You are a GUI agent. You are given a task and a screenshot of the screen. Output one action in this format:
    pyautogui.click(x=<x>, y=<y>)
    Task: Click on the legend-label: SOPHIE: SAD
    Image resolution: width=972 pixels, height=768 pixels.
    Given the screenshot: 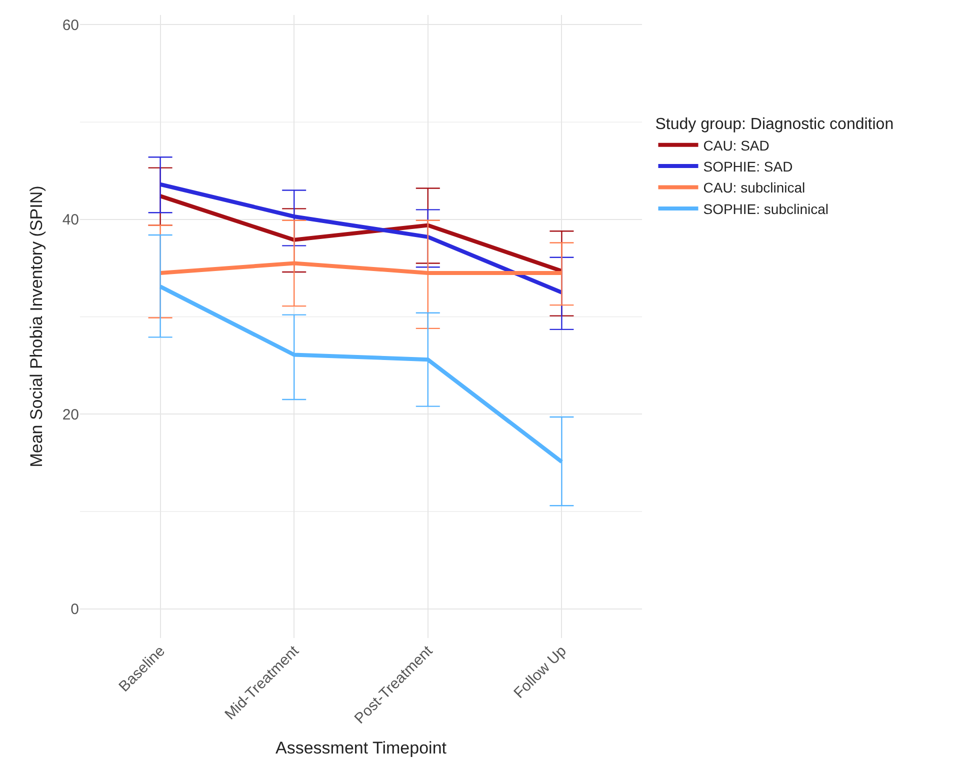 What is the action you would take?
    pyautogui.click(x=748, y=166)
    